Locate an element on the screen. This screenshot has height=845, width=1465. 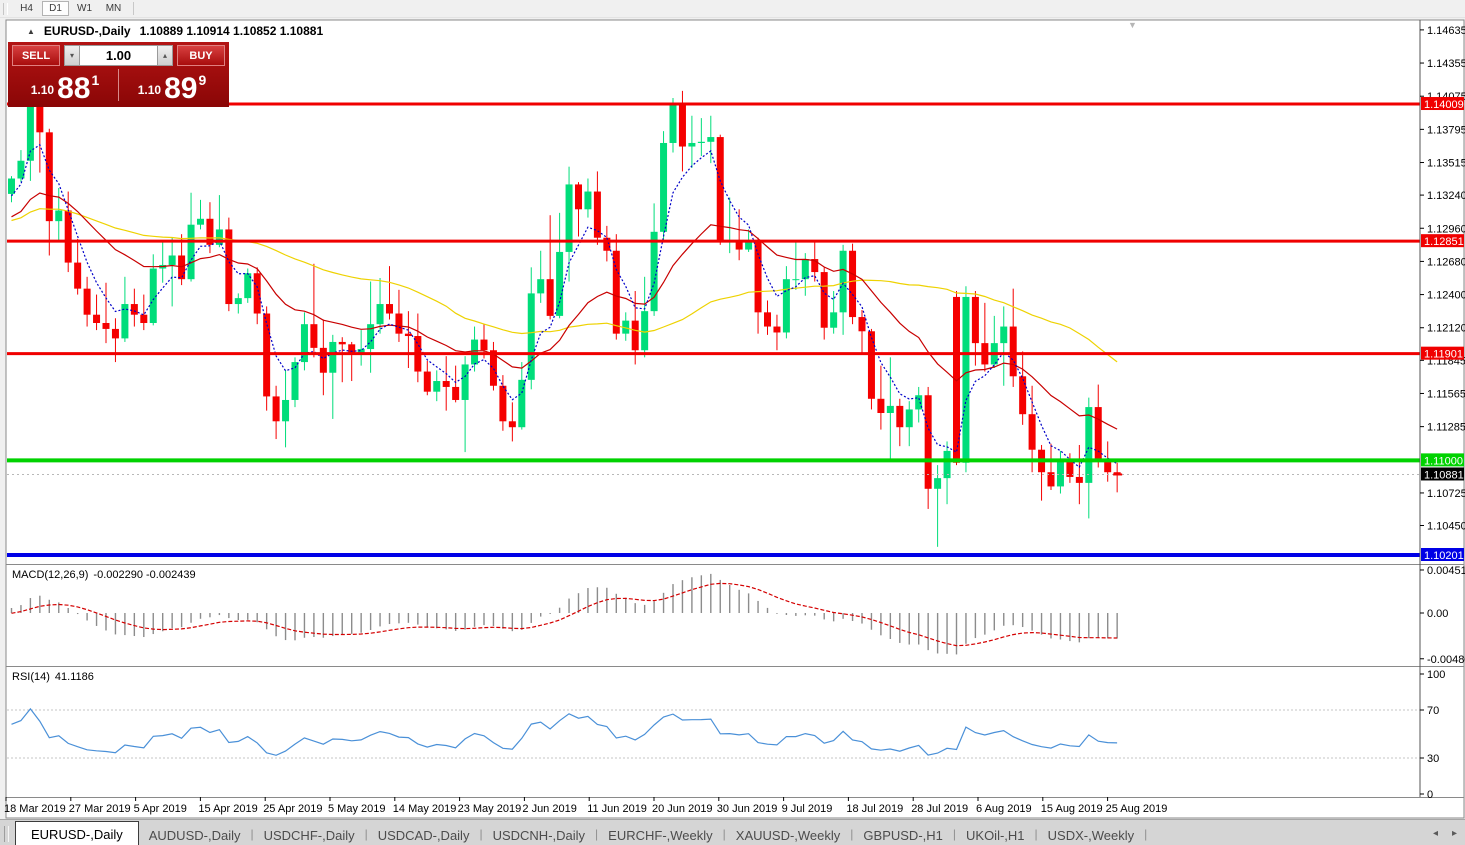
symbol-tab-usdcnh: USDCNH-,Daily is located at coordinates (539, 835).